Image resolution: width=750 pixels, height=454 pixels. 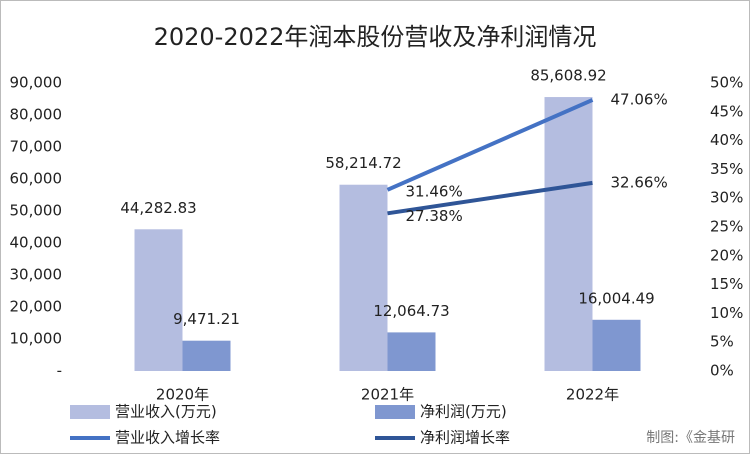 I want to click on data-label: 12,064.73, so click(x=411, y=311).